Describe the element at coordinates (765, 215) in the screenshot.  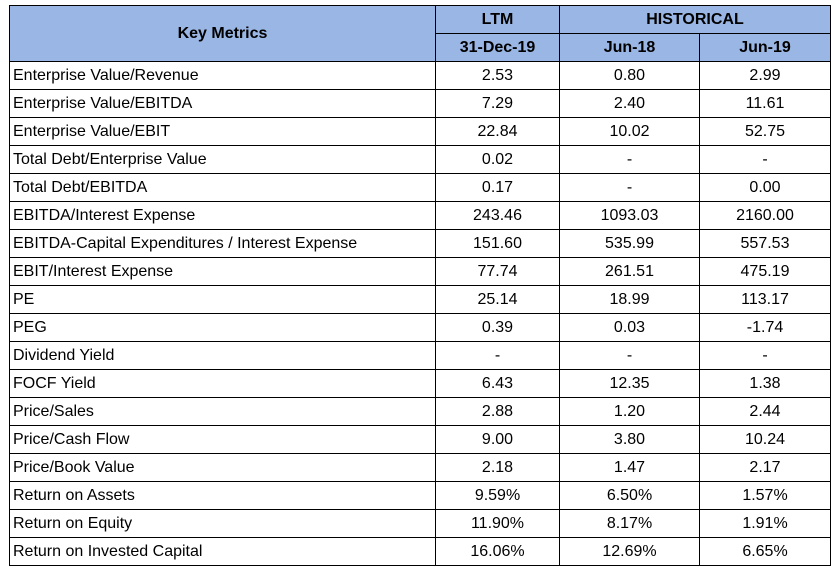
I see `jun19-value: 2160.00` at that location.